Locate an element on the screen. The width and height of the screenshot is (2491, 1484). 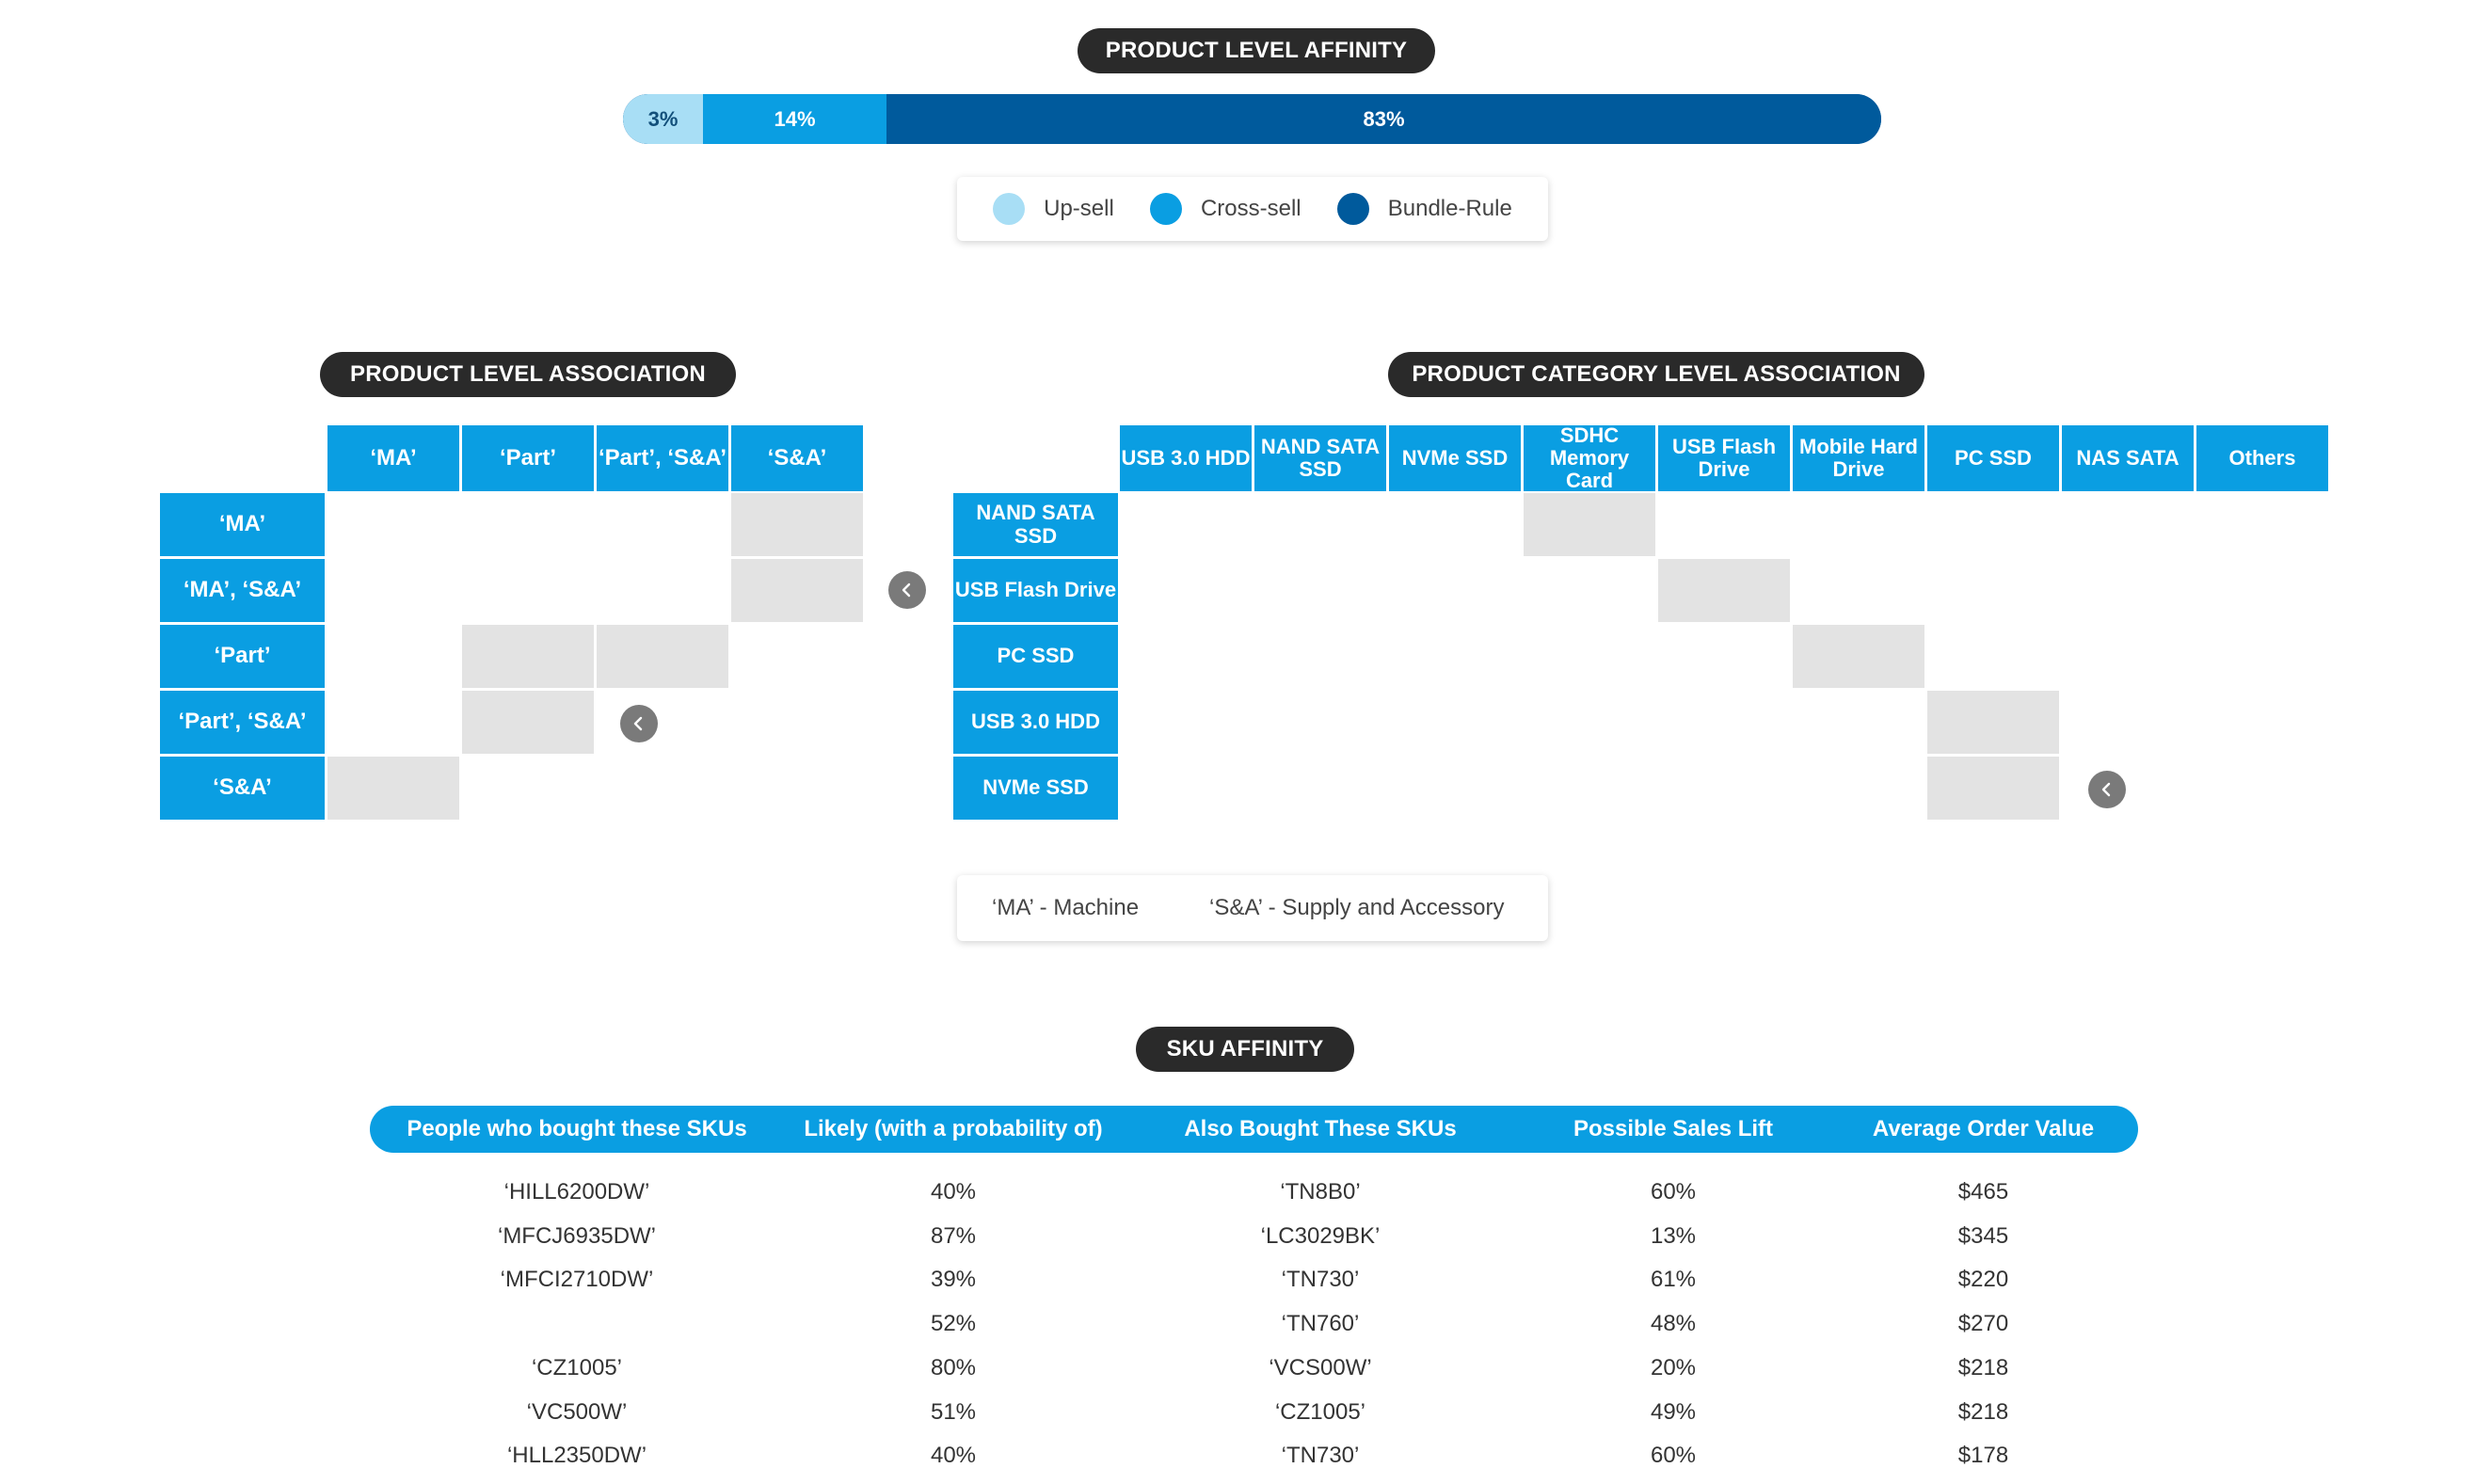
legend-crosssell: Cross-sell is located at coordinates (1225, 209).